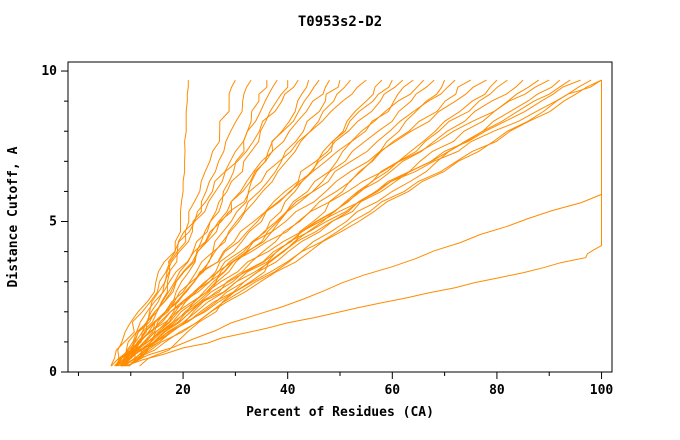 The height and width of the screenshot is (440, 680). Describe the element at coordinates (602, 390) in the screenshot. I see `x-tick-label: 100` at that location.